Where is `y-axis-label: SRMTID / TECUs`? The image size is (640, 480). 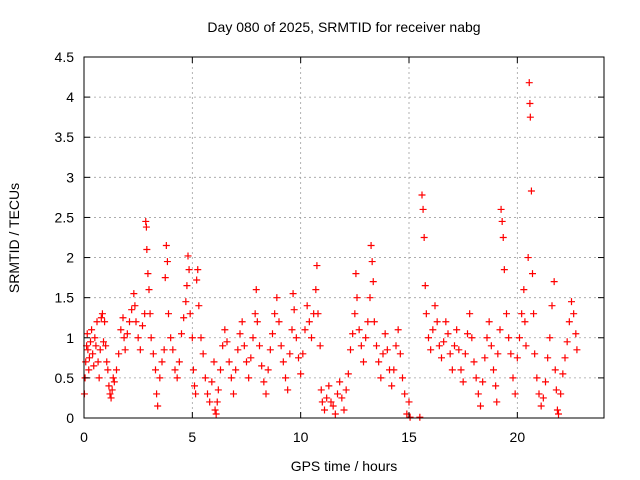
y-axis-label: SRMTID / TECUs is located at coordinates (14, 238).